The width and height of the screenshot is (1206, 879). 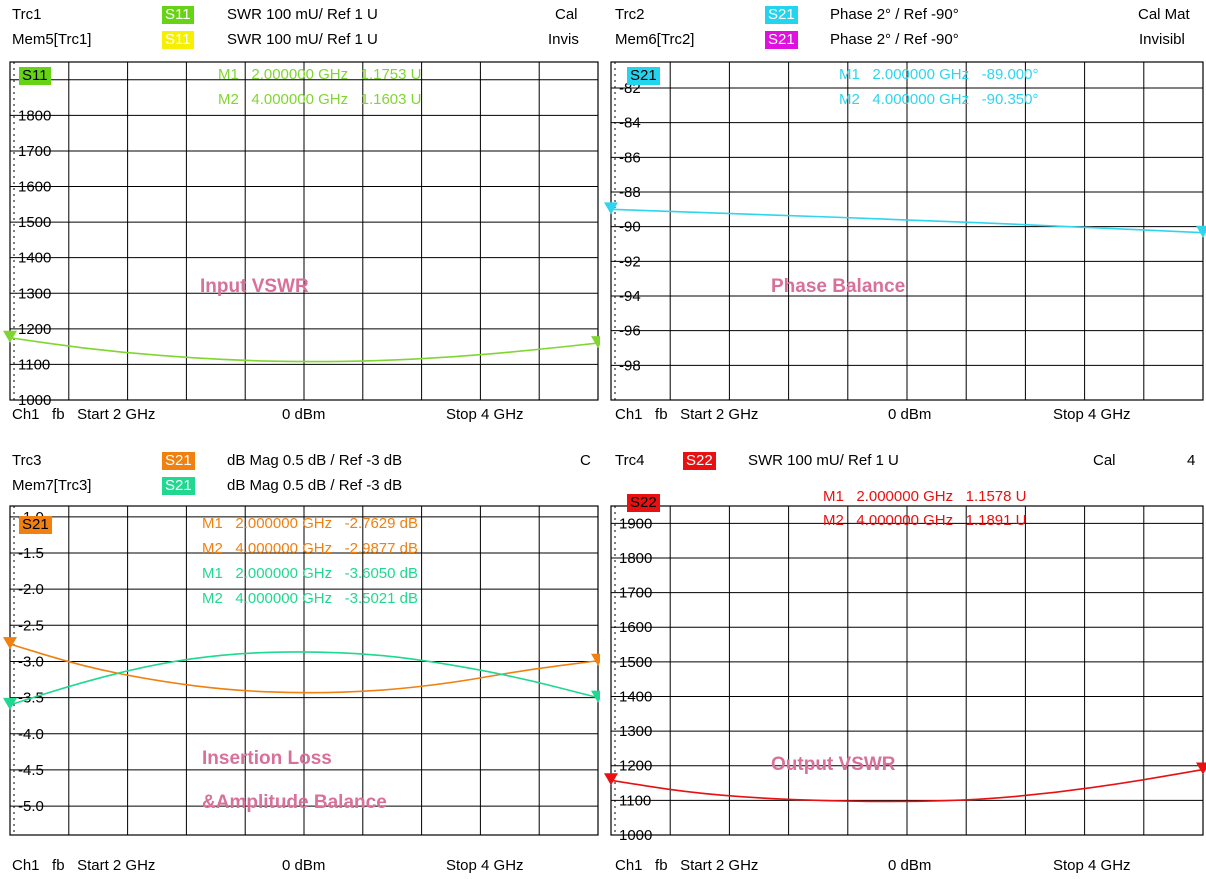 What do you see at coordinates (630, 261) in the screenshot?
I see `y-tick-label: -92` at bounding box center [630, 261].